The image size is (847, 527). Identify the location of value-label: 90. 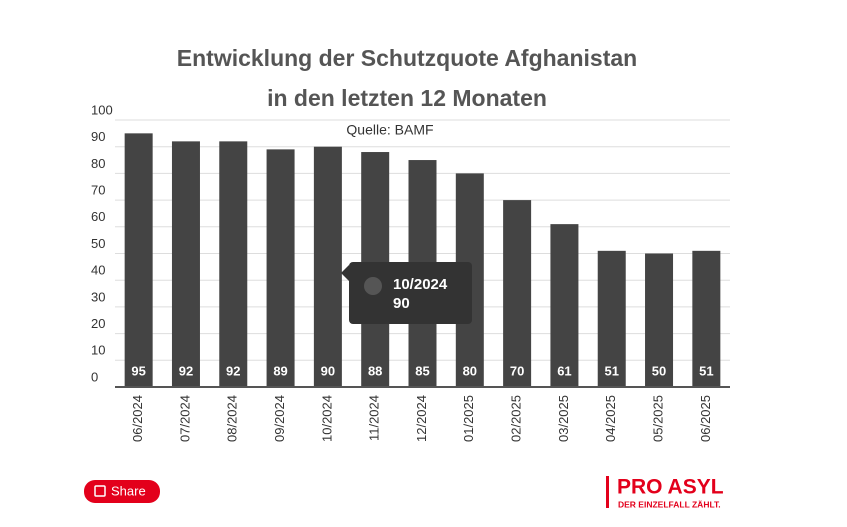
(328, 370).